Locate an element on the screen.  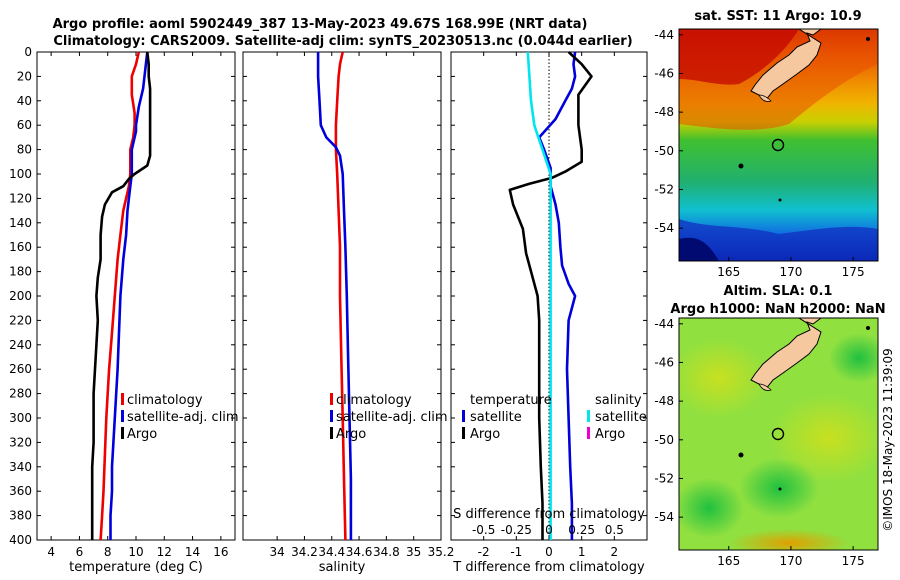
depth-tick-label: 180 is located at coordinates (20, 272).